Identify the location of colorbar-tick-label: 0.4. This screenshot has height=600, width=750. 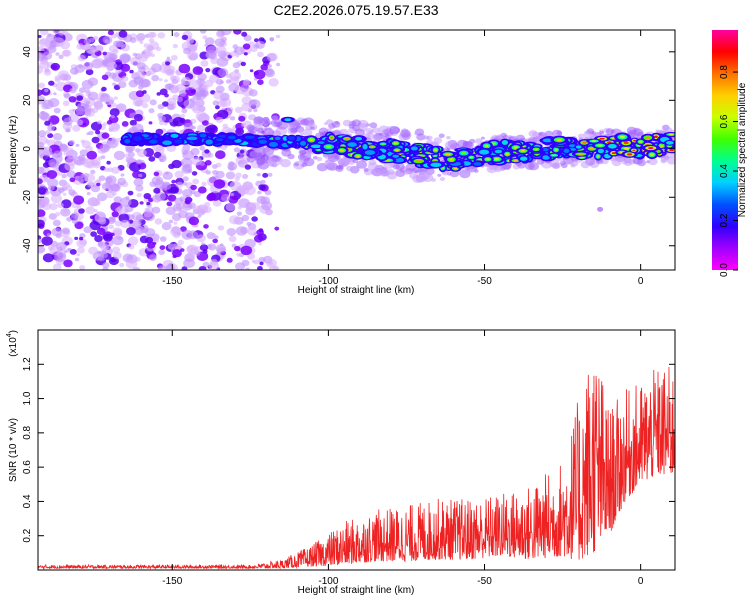
(724, 171).